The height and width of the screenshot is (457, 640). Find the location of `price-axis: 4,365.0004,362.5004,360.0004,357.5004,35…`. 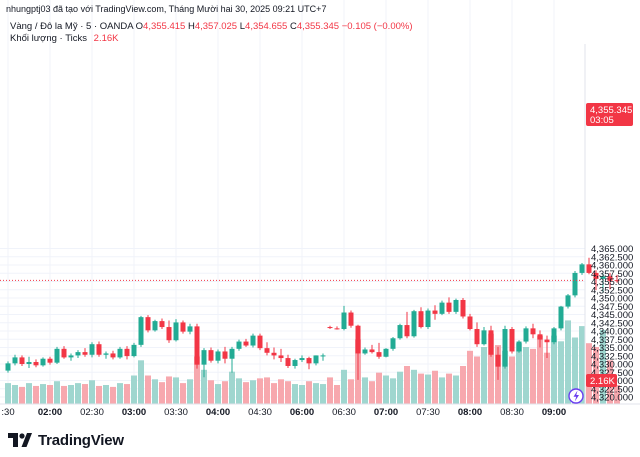

price-axis: 4,365.0004,362.5004,360.0004,357.5004,35… is located at coordinates (612, 324).